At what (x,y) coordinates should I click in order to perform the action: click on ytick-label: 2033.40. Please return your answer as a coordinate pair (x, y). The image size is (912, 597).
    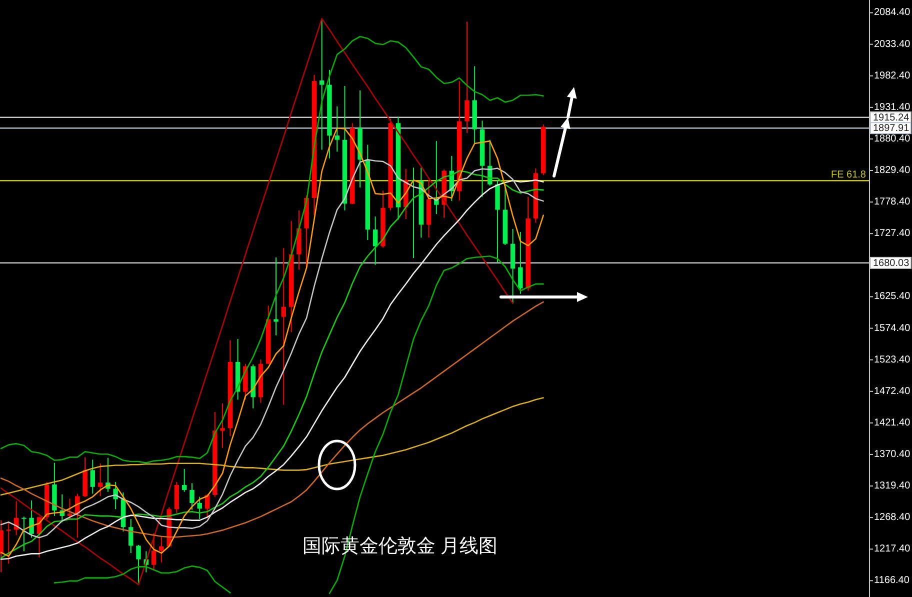
    Looking at the image, I should click on (892, 44).